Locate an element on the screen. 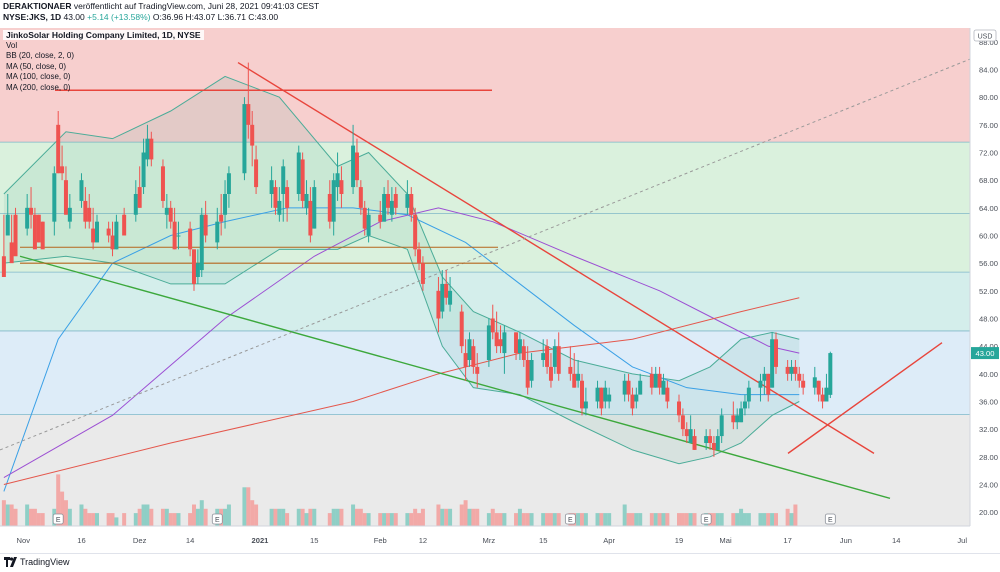 This screenshot has height=572, width=1000. ohlc-values: O:36.96 H:43.07 L:36.71 C:43.00 is located at coordinates (215, 17).